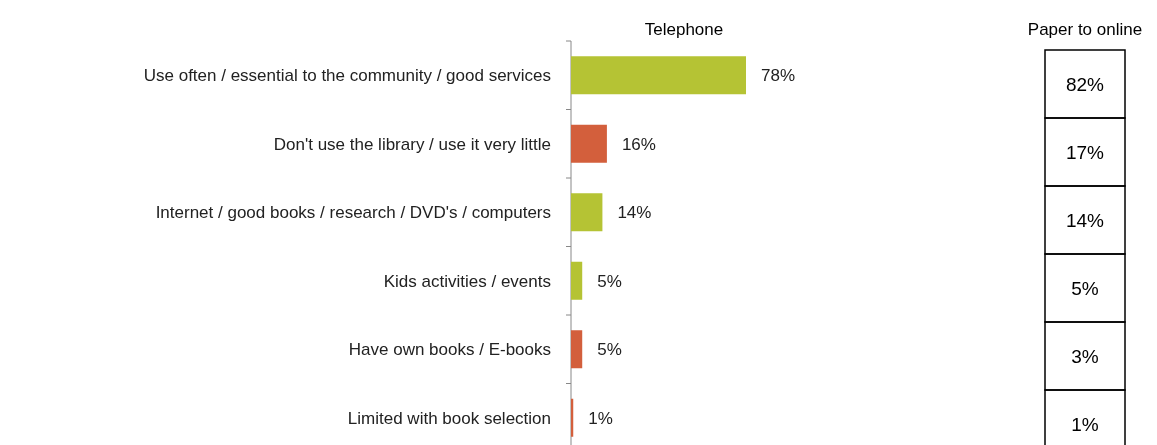  I want to click on y-tick-label: Limited with book selection, so click(449, 418).